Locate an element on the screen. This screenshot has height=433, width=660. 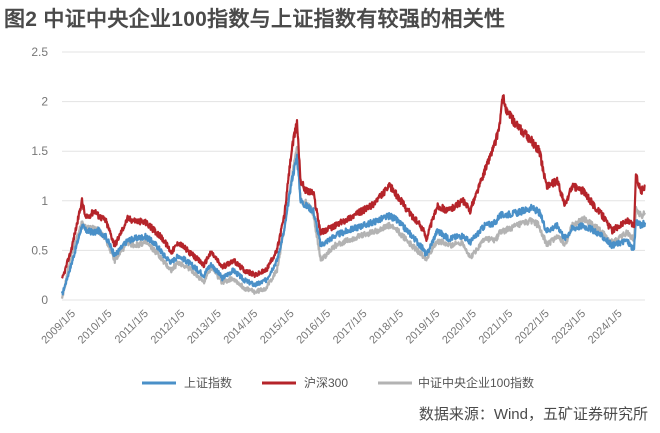
x-tick-label: 2023/1/5 is located at coordinates (568, 327).